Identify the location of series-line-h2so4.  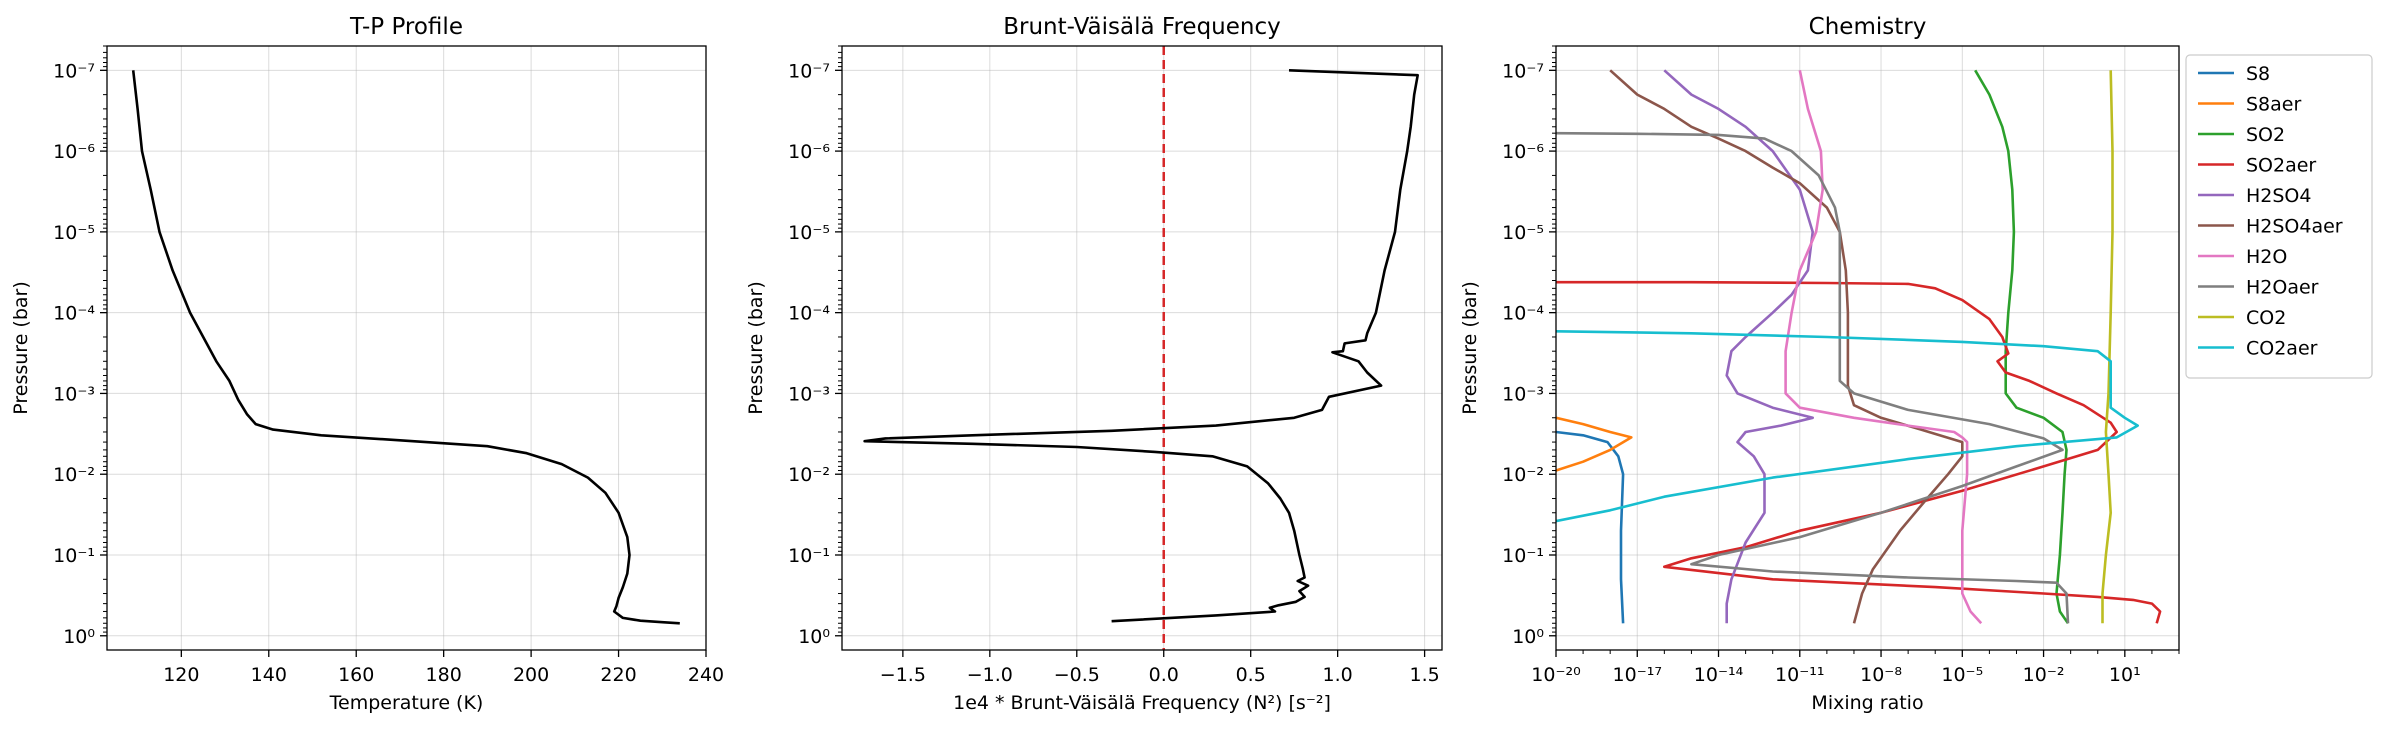
(1738, 346).